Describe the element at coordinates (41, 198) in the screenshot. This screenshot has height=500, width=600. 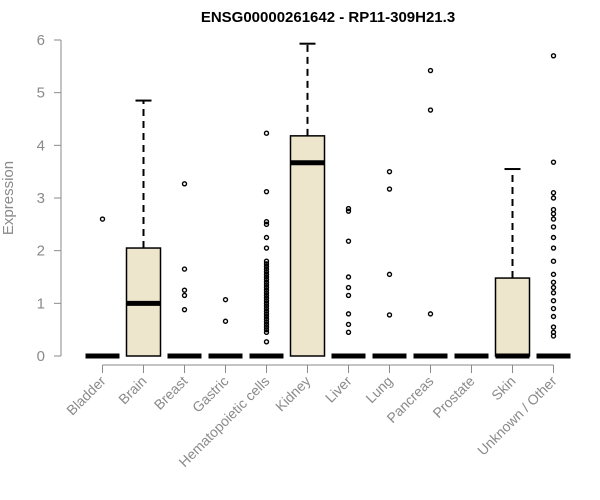
I see `y-tick-label: 3` at that location.